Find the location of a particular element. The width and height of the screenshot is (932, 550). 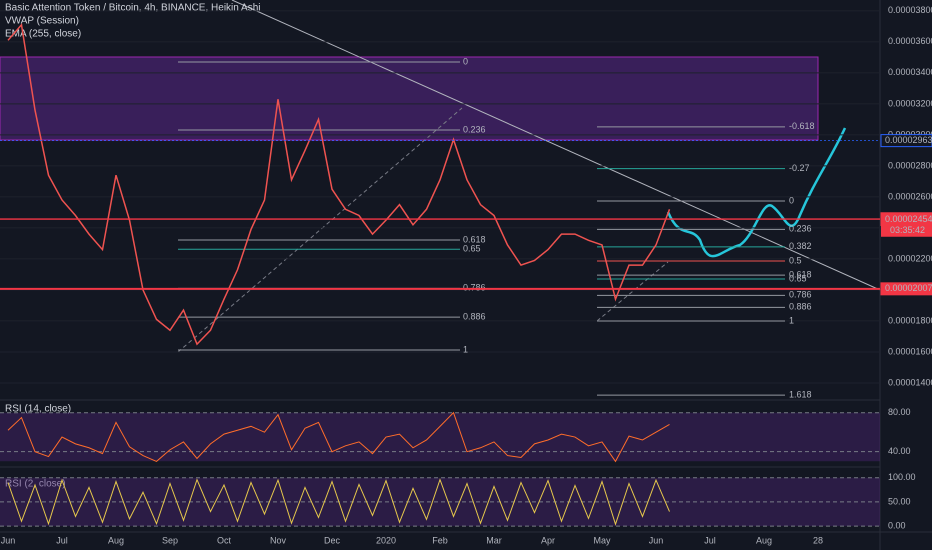

rsi-tick-label: 0.00 is located at coordinates (897, 526).